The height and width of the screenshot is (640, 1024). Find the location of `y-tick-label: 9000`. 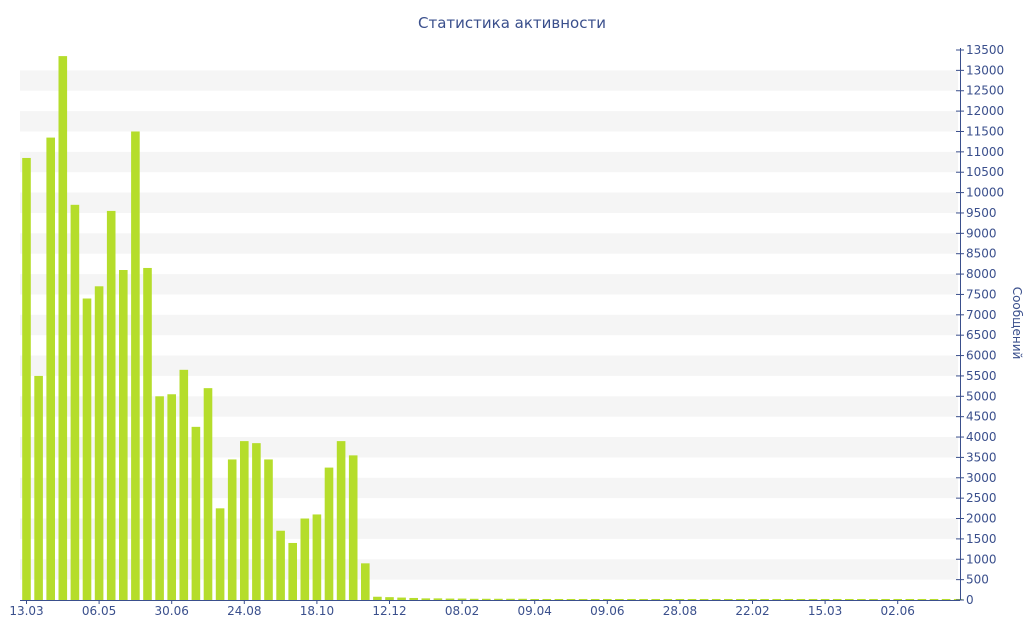

y-tick-label: 9000 is located at coordinates (981, 233).